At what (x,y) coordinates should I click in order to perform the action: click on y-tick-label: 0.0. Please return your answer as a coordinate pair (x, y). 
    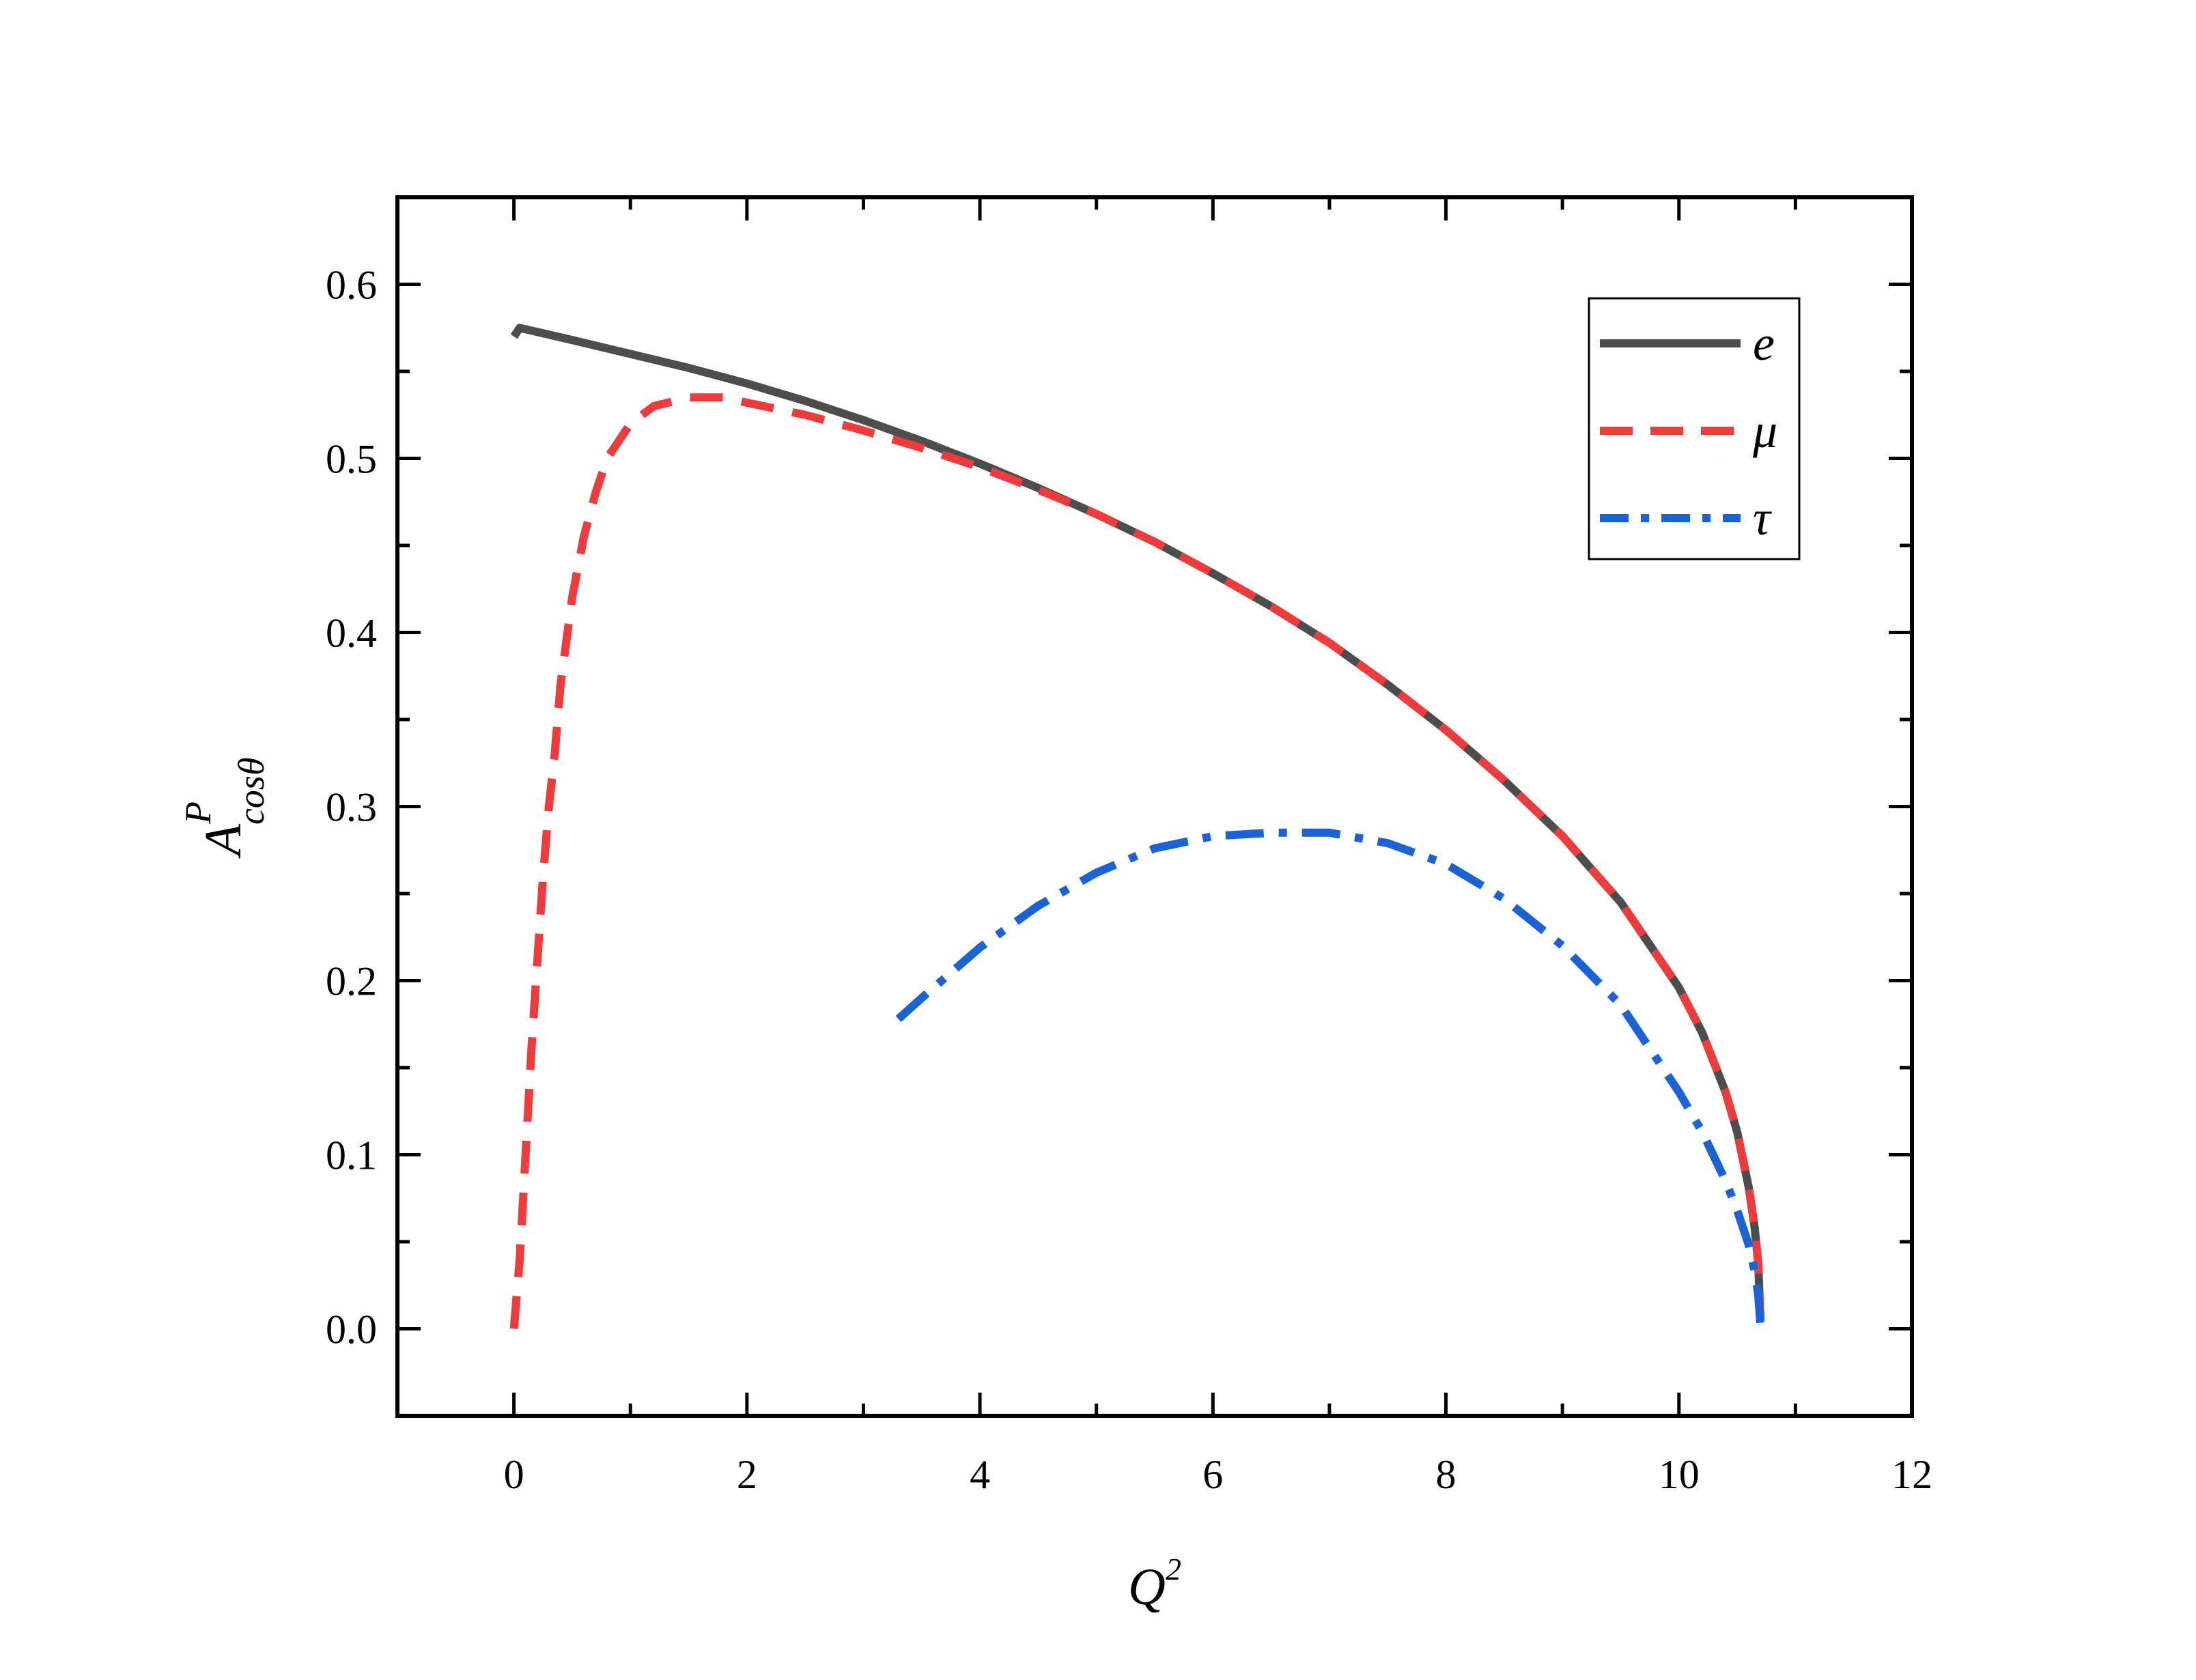
    Looking at the image, I should click on (352, 1329).